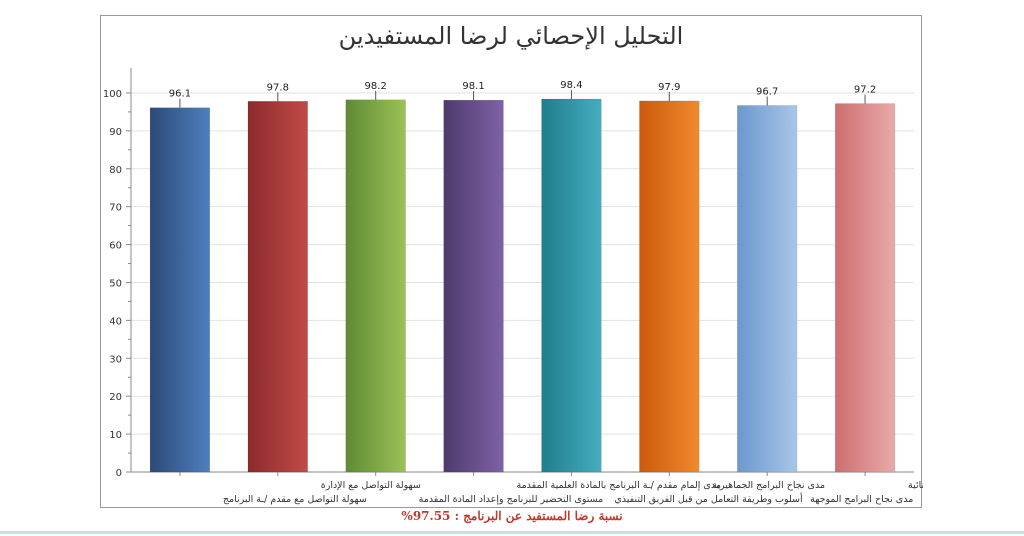  Describe the element at coordinates (295, 499) in the screenshot. I see `x-tick-label: سهولة التواصل مع مقدم /ـة البرنامج` at that location.